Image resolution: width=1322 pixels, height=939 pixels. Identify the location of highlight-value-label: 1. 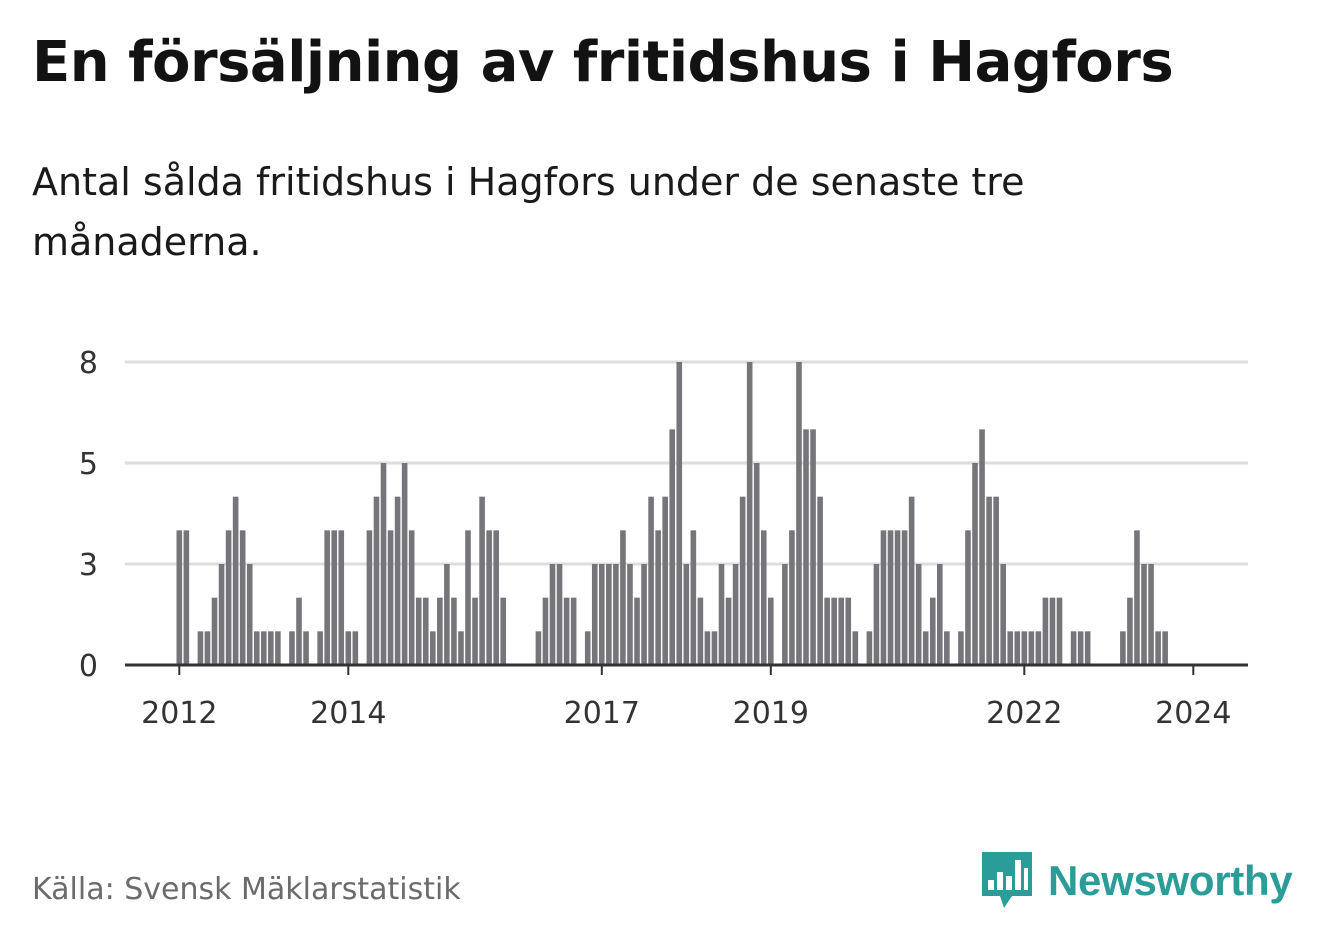
(1188, 334).